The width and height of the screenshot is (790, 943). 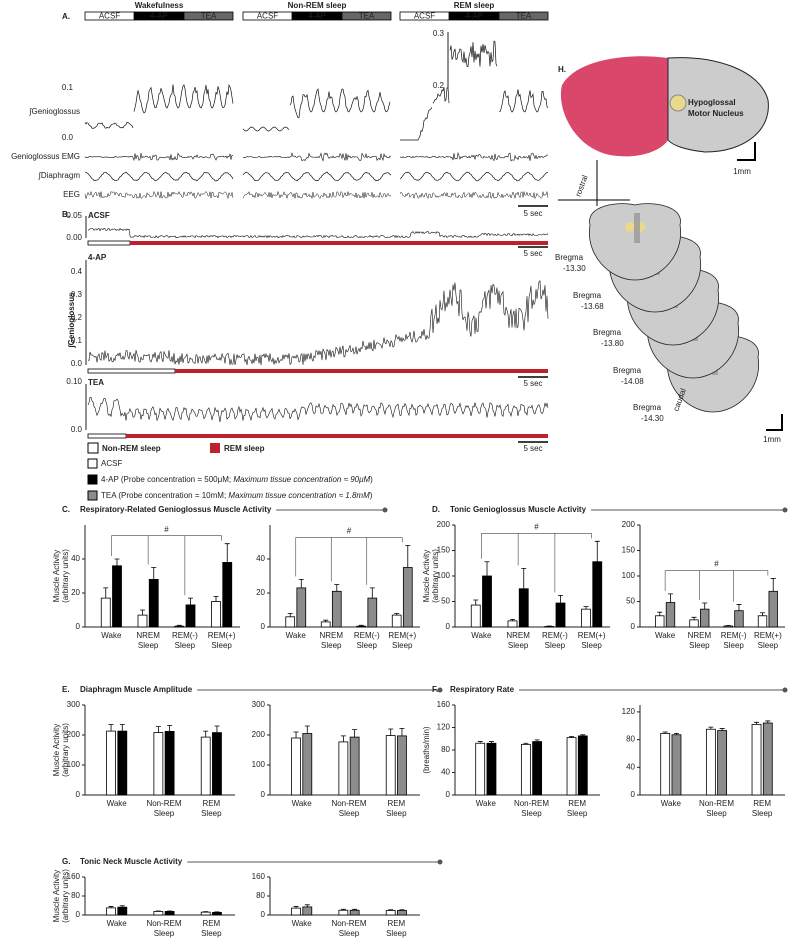 What do you see at coordinates (77, 317) in the screenshot?
I see `y-tick-label: 0.2` at bounding box center [77, 317].